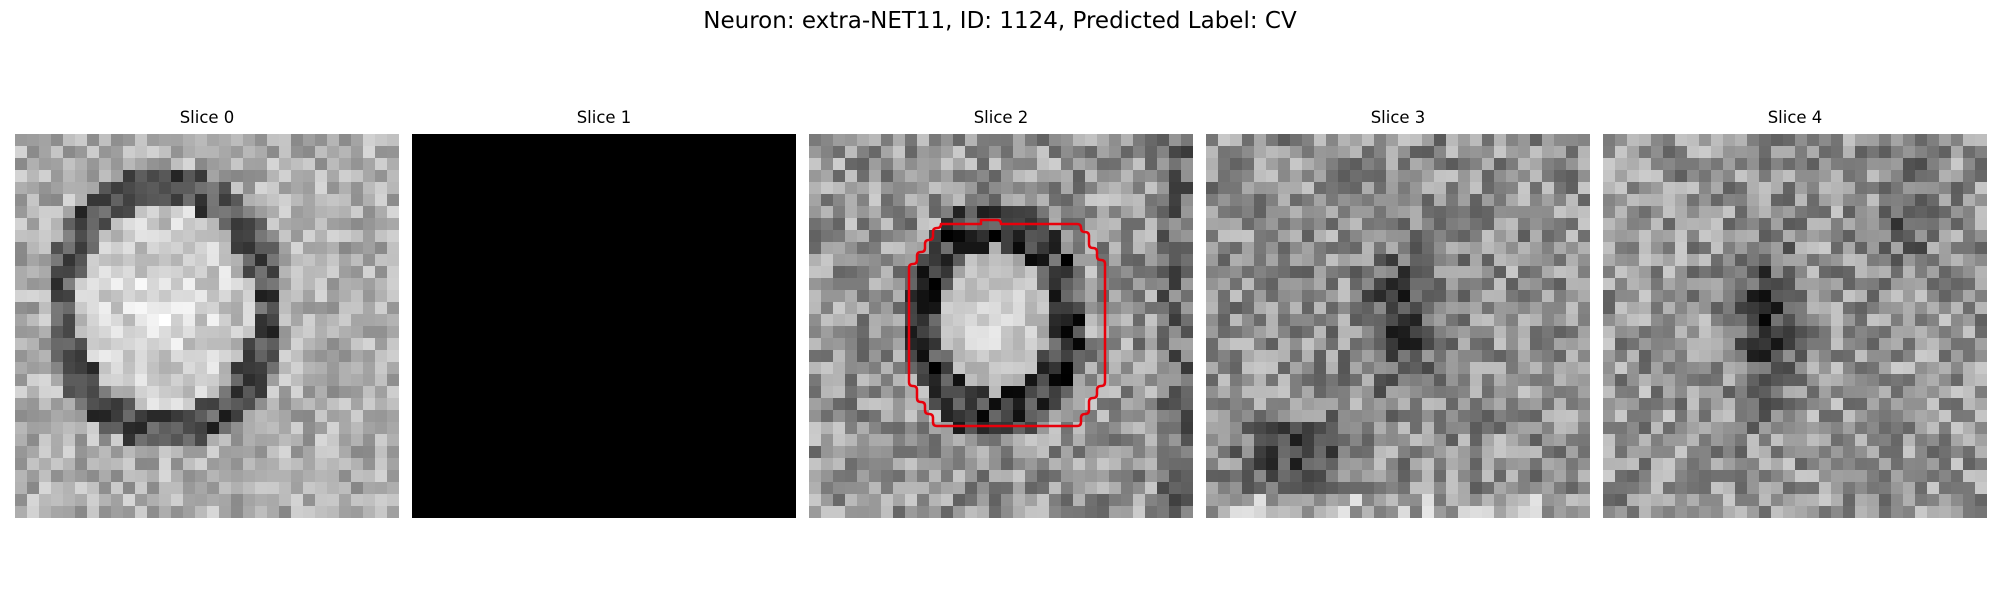 This screenshot has height=600, width=2000. What do you see at coordinates (1007, 323) in the screenshot?
I see `segmentation-contour` at bounding box center [1007, 323].